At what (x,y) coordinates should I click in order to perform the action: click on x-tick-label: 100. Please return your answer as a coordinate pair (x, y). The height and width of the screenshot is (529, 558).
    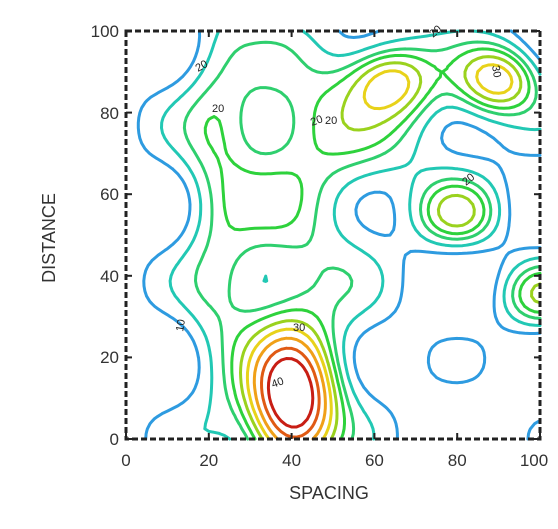
    Looking at the image, I should click on (534, 460).